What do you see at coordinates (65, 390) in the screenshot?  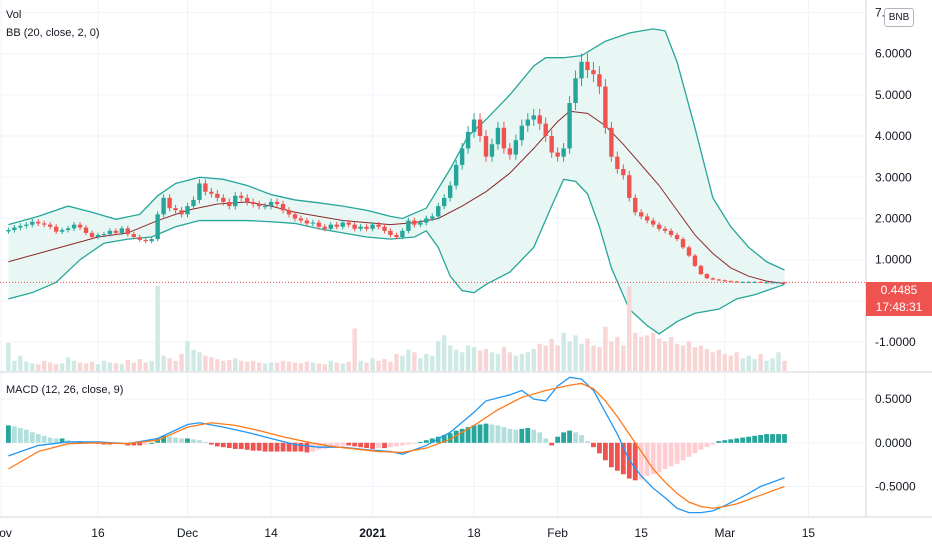 I see `legend-macd: MACD (12, 26, close, 9)` at bounding box center [65, 390].